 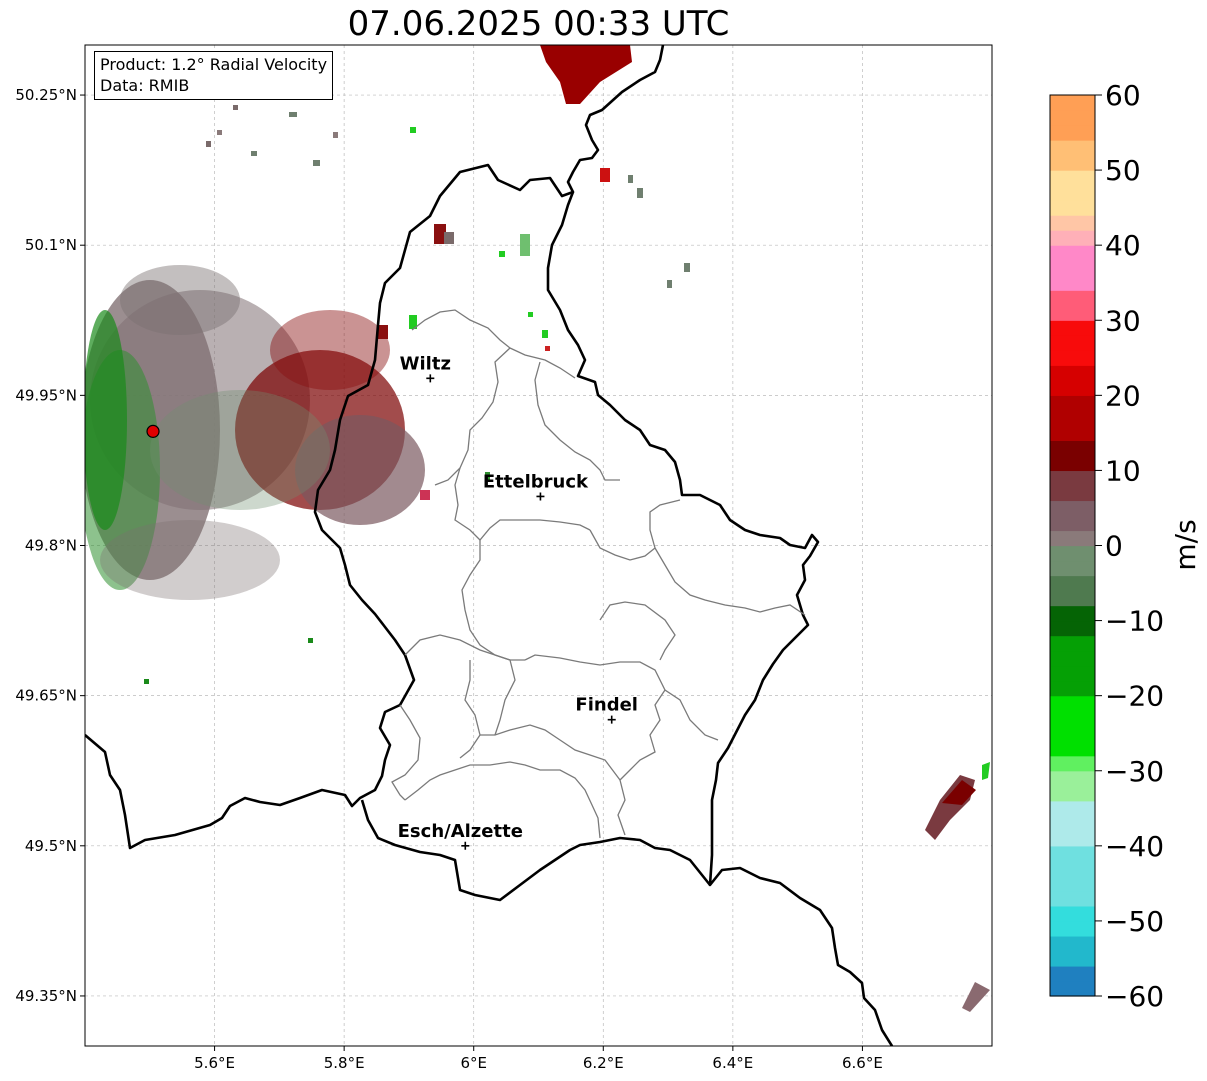 I want to click on city-marker: Wiltz, so click(x=425, y=368).